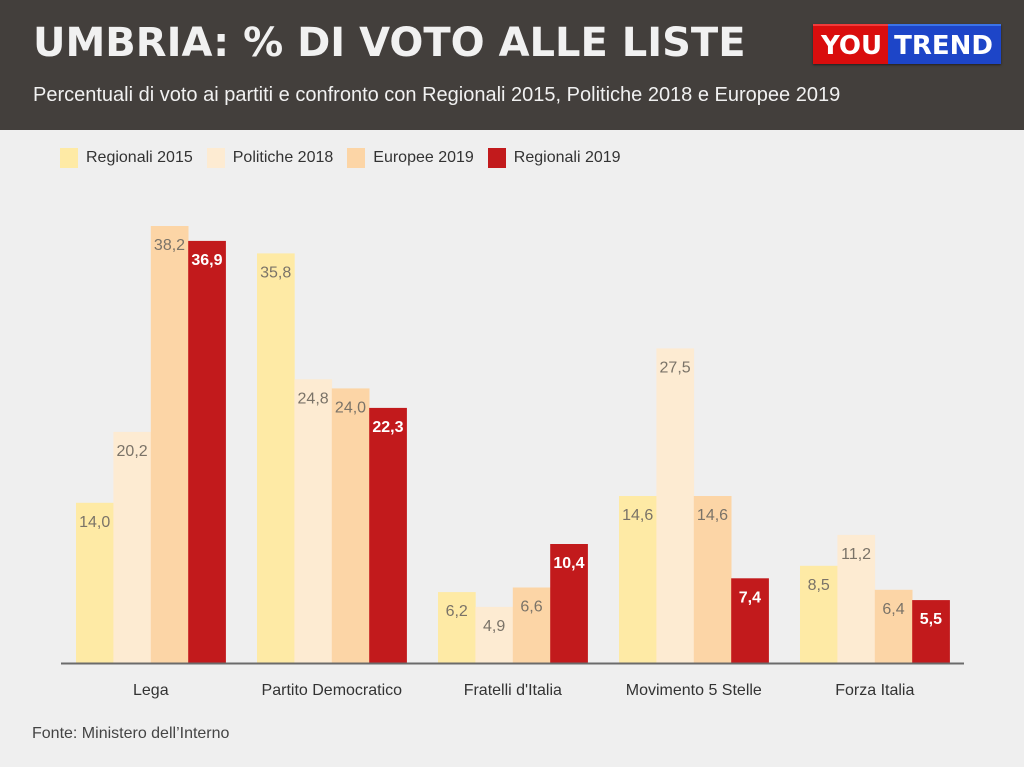 This screenshot has width=1024, height=767. I want to click on category-label: Partito Democratico, so click(332, 690).